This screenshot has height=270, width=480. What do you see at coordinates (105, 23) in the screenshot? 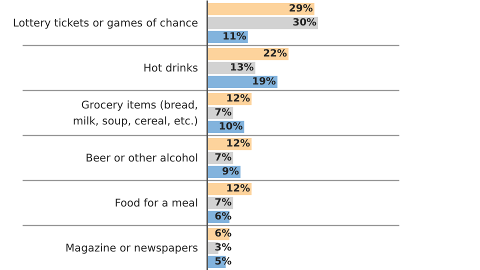
I see `y-tick-label: Lottery tickets or games of chance` at bounding box center [105, 23].